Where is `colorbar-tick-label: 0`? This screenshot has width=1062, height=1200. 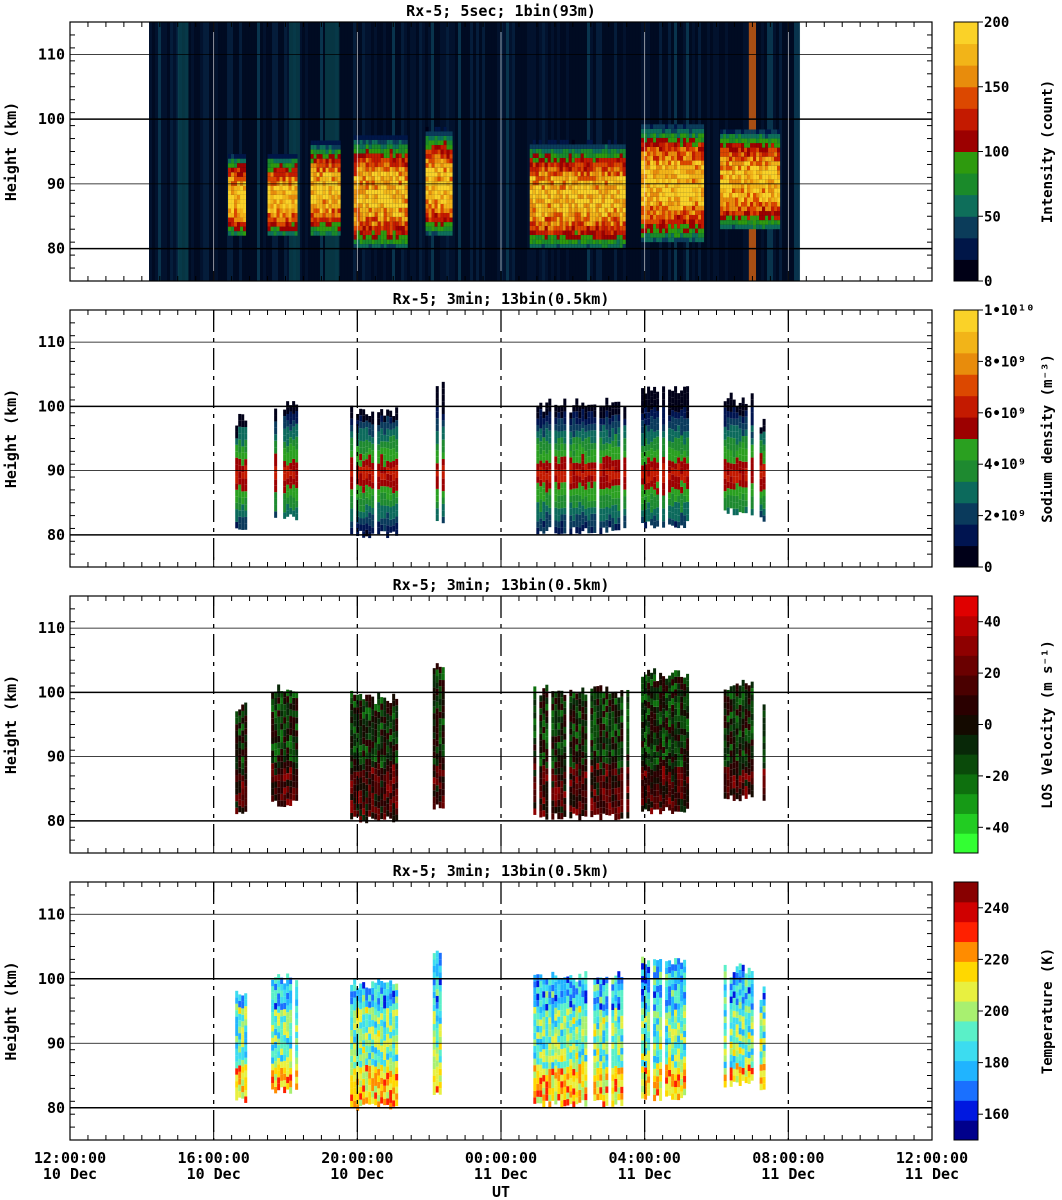 colorbar-tick-label: 0 is located at coordinates (988, 568).